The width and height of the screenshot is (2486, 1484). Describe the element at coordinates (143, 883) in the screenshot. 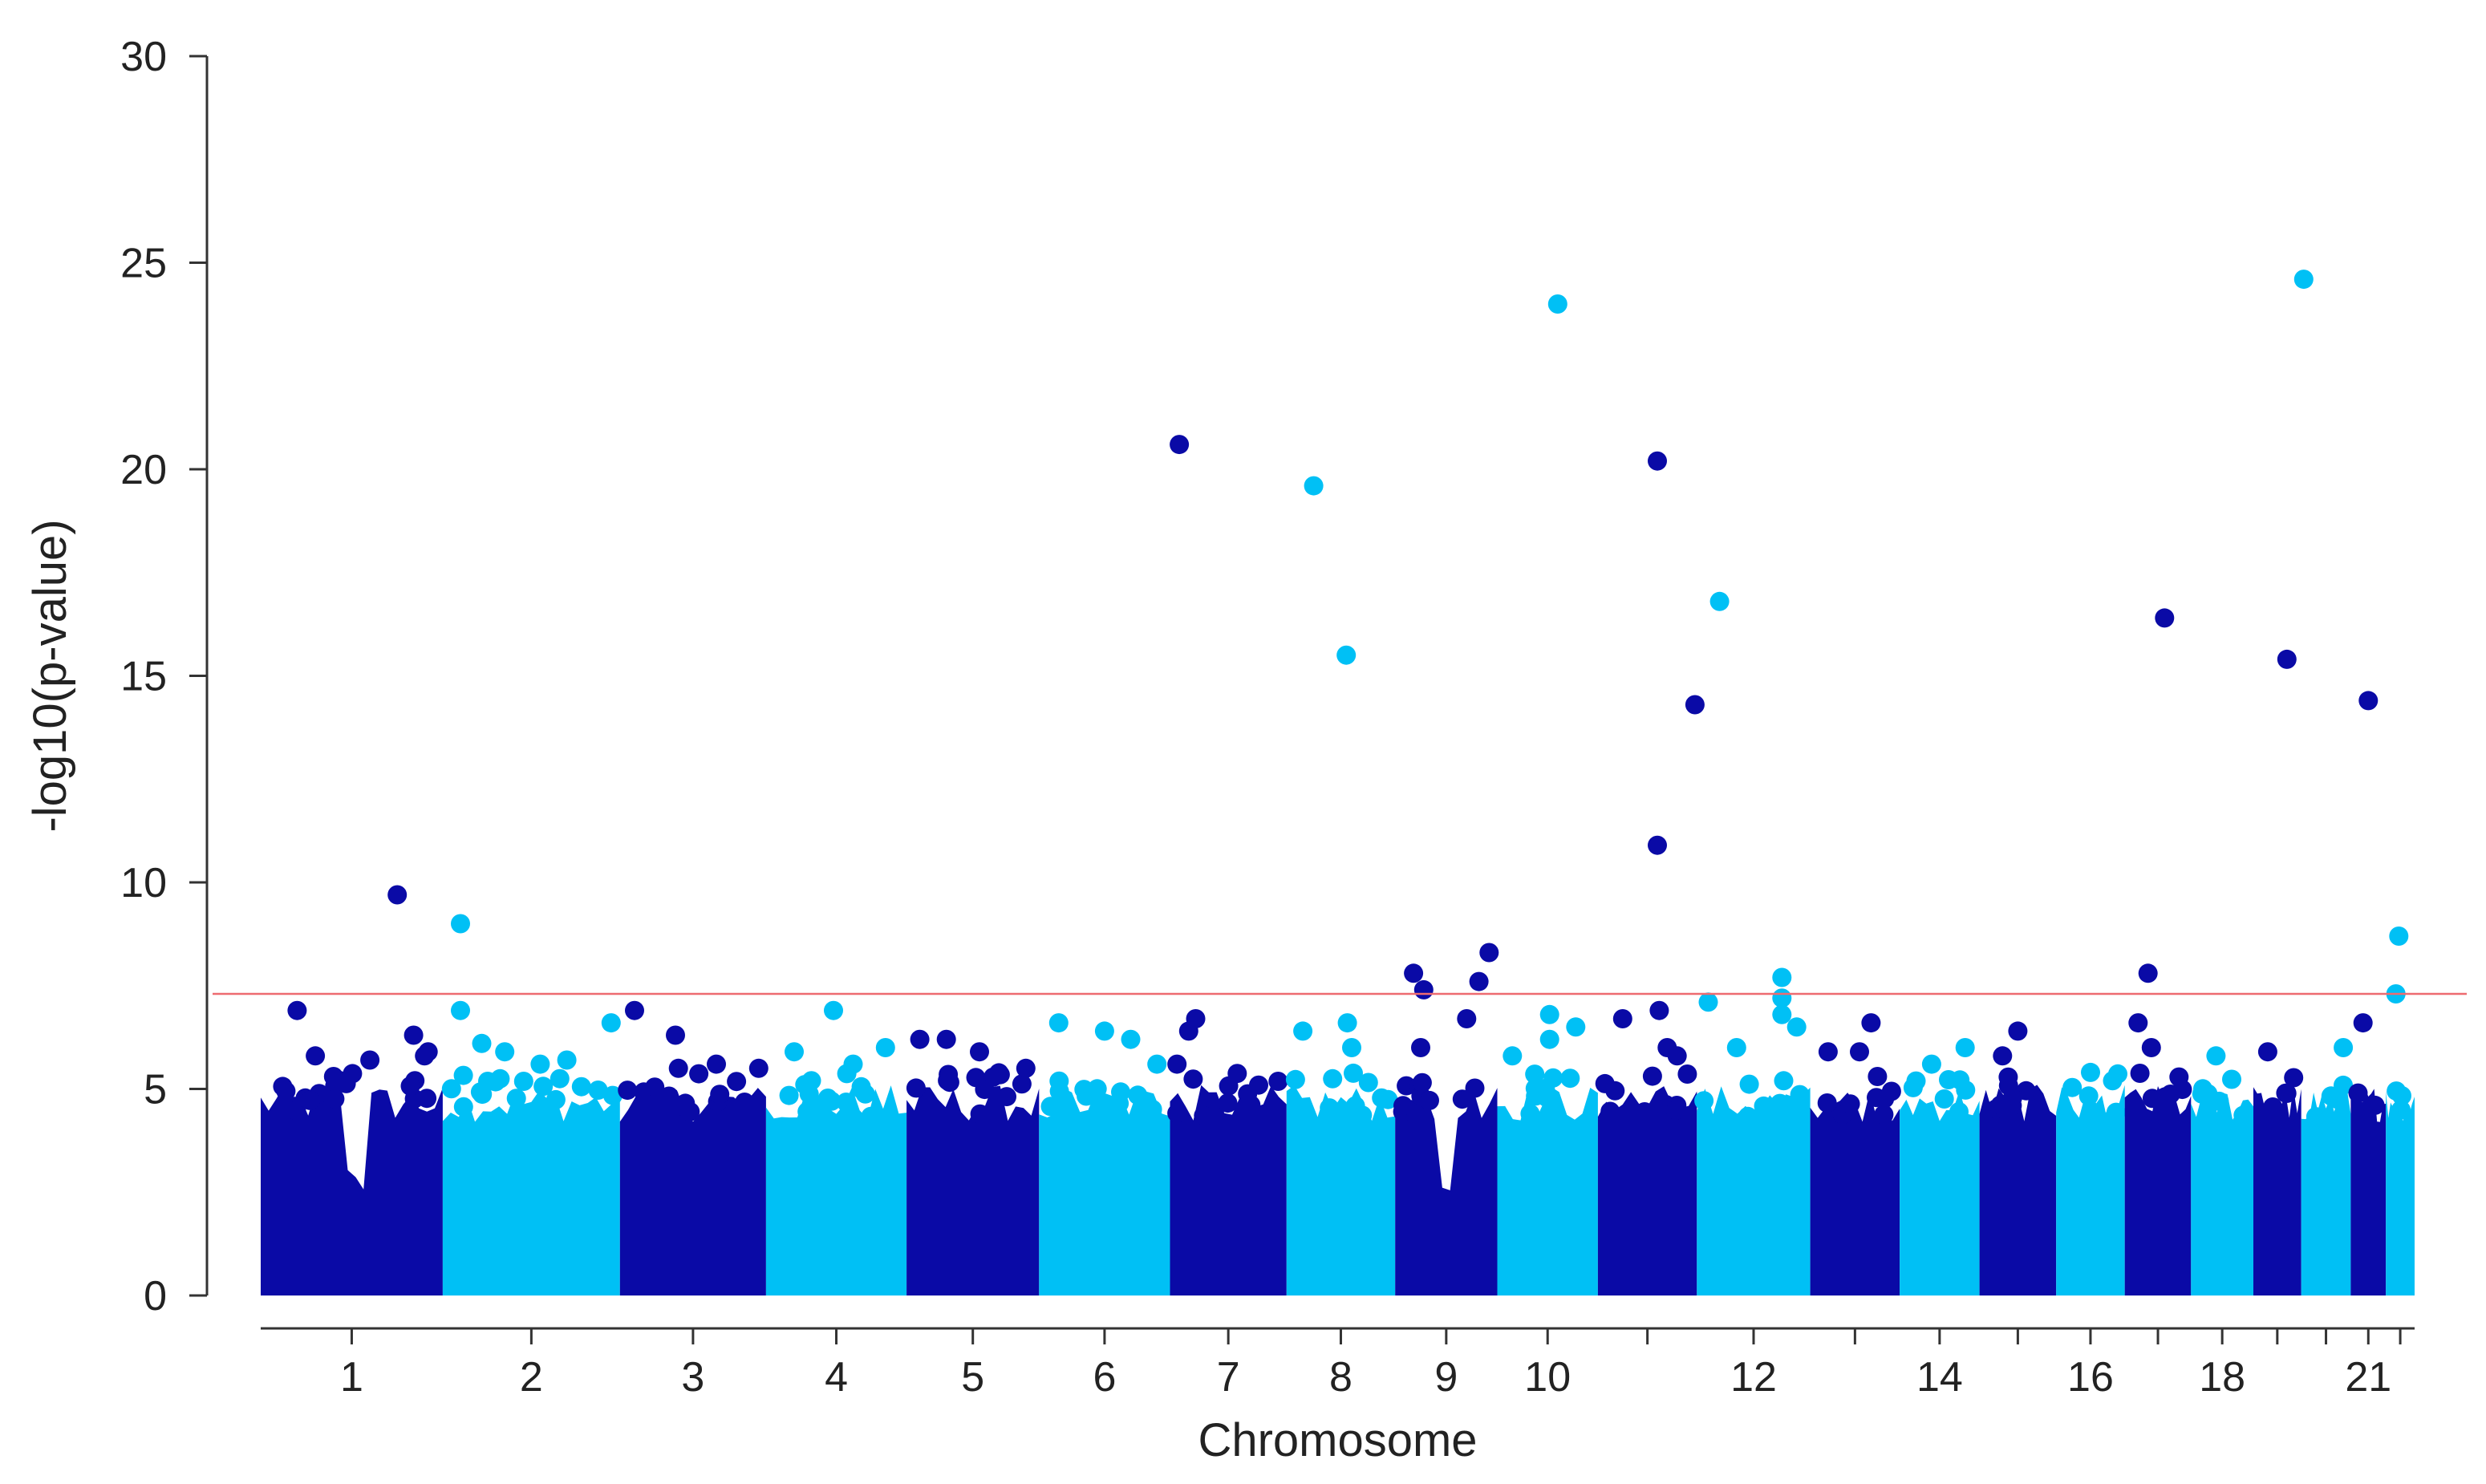

I see `y-tick-label: 10` at that location.